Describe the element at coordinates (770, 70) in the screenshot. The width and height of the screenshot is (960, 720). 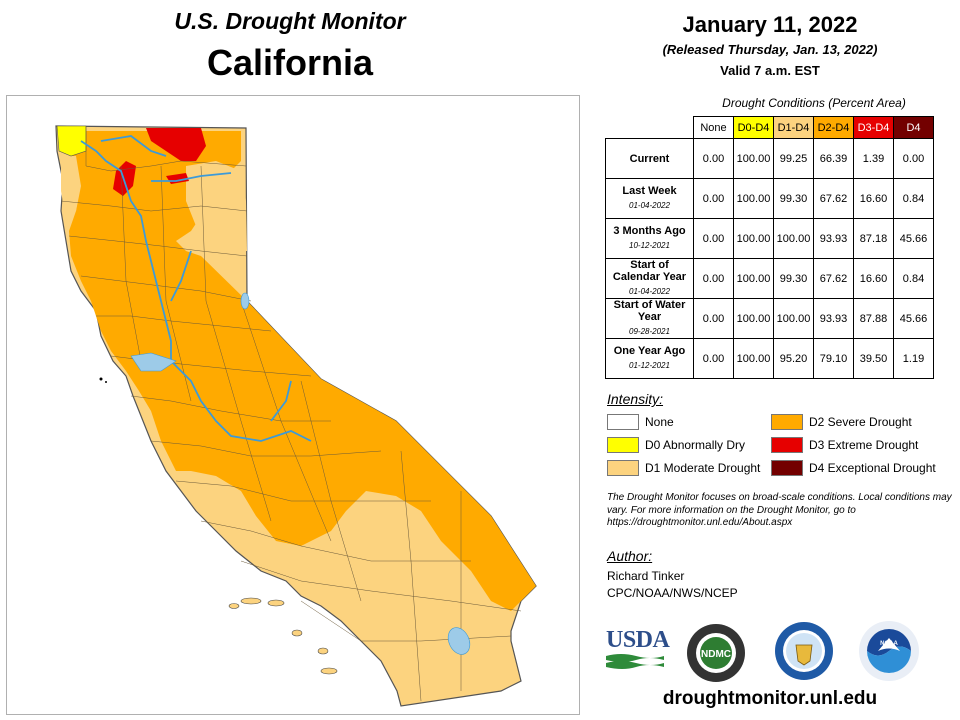
I see `valid-time: Valid 7 a.m. EST` at that location.